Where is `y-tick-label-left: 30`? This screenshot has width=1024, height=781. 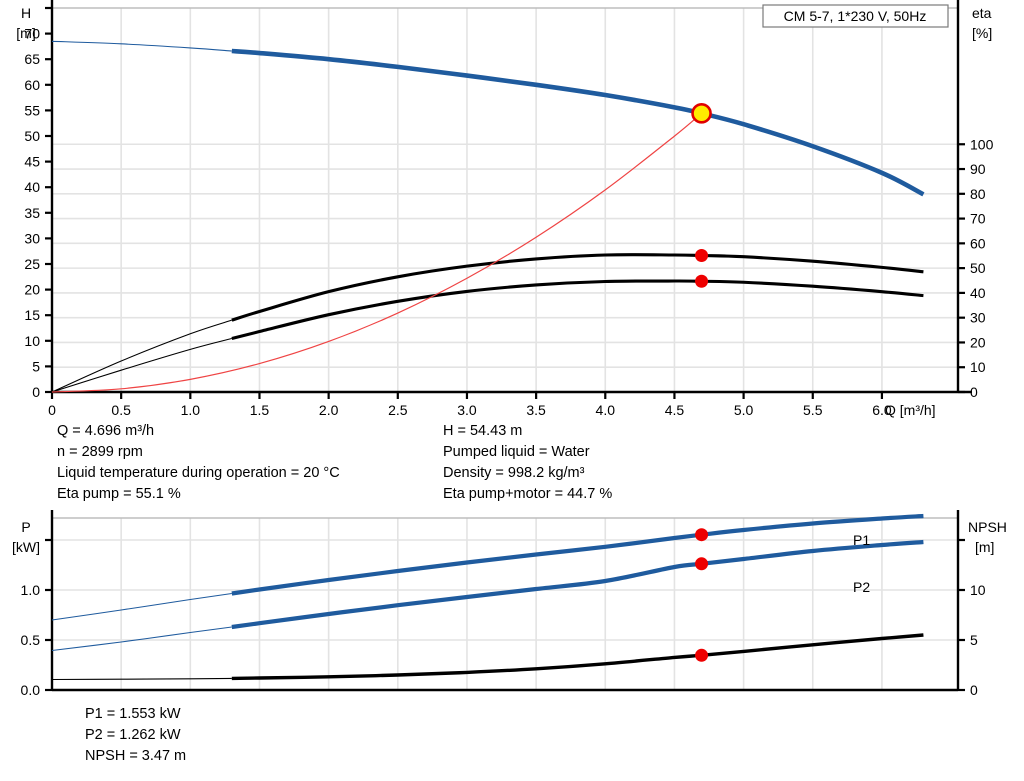
y-tick-label-left: 30 is located at coordinates (32, 238).